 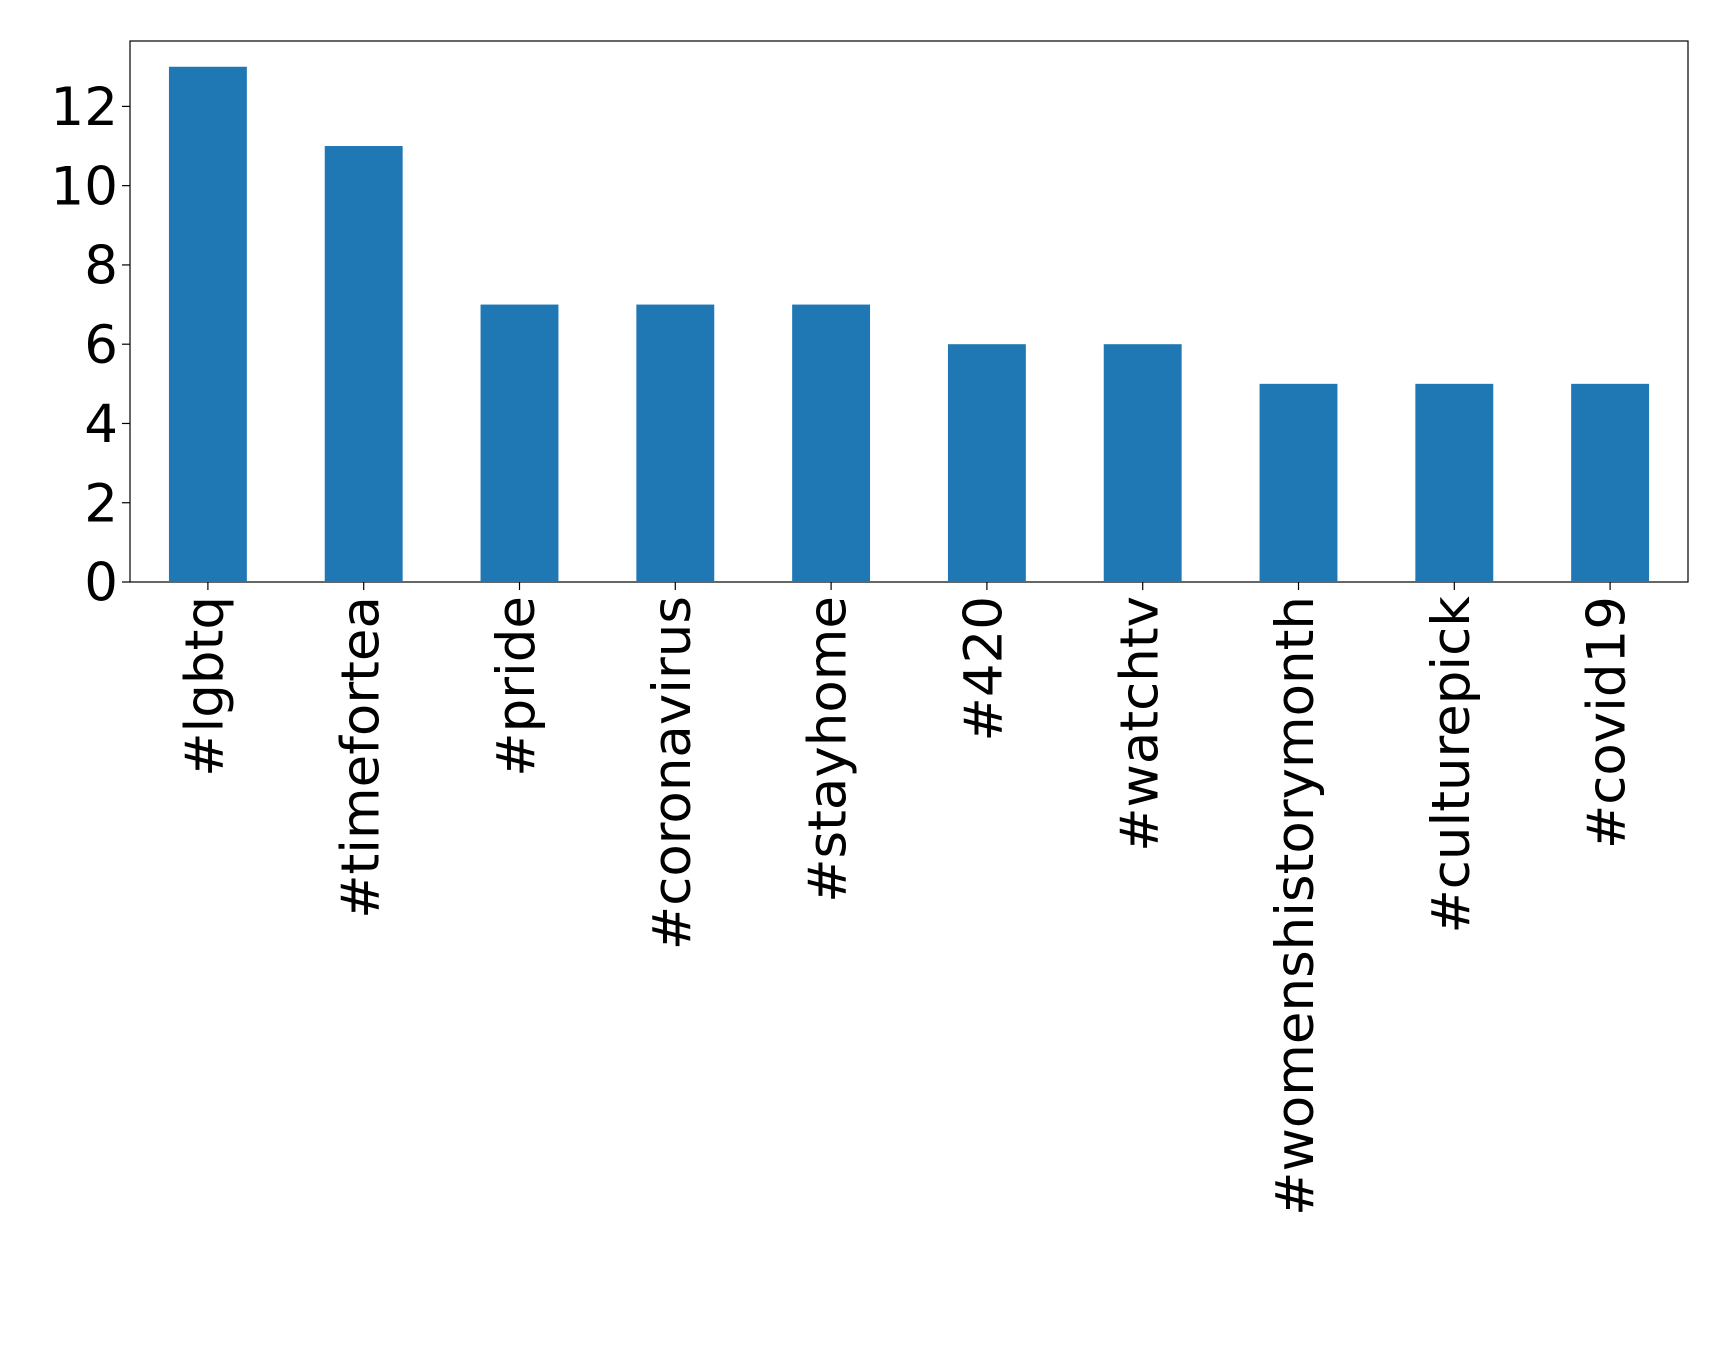 I want to click on x-tick-label: #covid19, so click(x=1607, y=722).